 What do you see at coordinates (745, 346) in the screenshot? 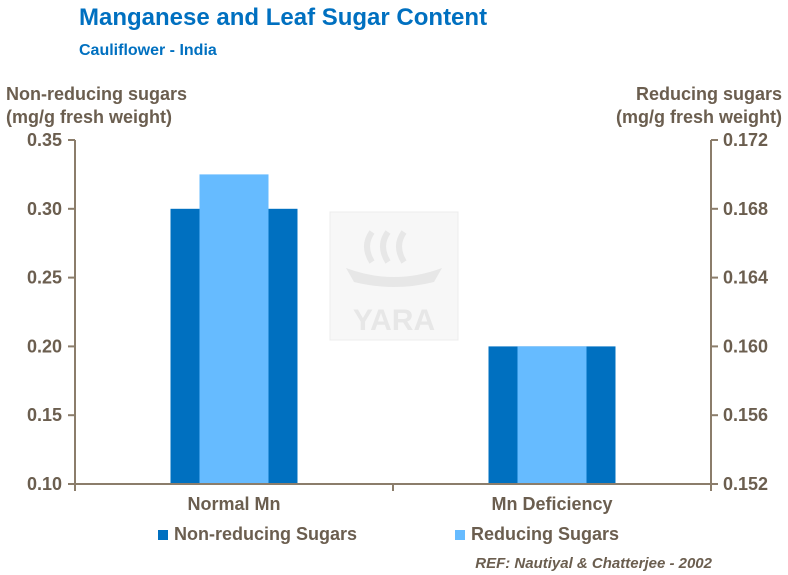
I see `right-tick-label-3: 0.160` at bounding box center [745, 346].